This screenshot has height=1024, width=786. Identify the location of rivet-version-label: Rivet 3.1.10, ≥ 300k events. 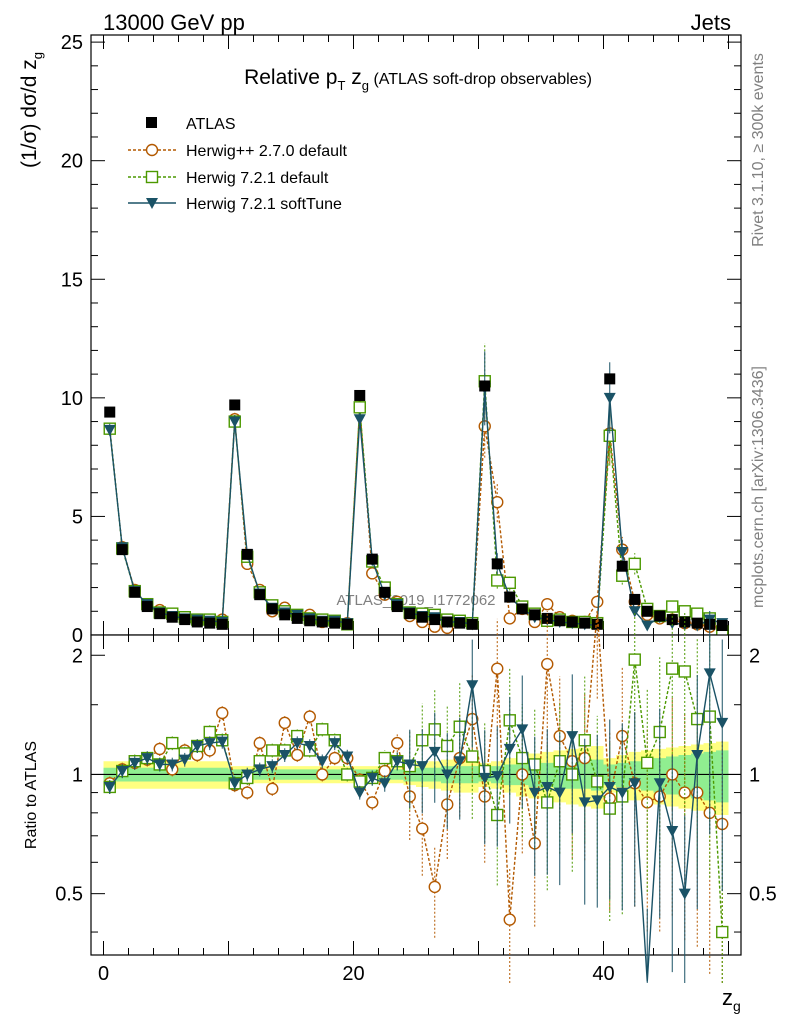
(758, 150).